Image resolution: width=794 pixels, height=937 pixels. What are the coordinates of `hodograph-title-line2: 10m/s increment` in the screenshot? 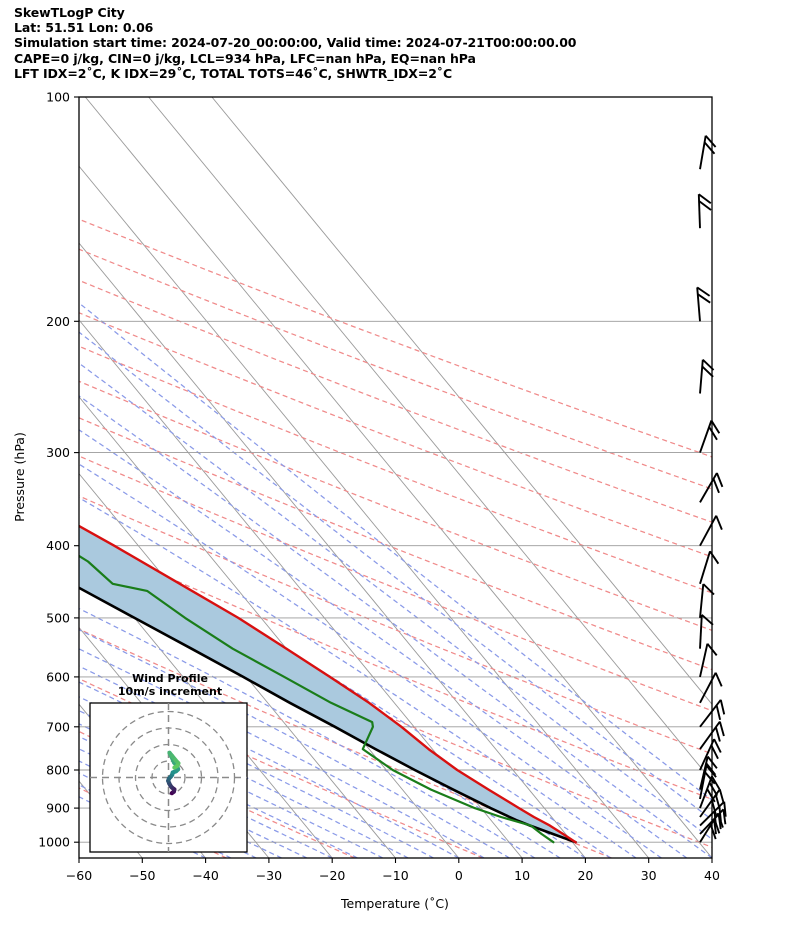 It's located at (170, 691).